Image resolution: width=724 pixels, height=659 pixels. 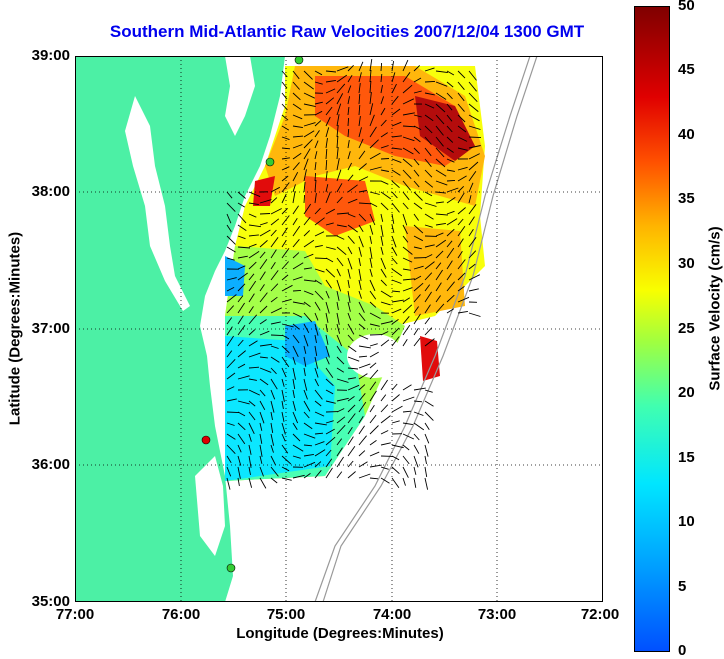 What do you see at coordinates (686, 328) in the screenshot?
I see `colorbar-tick: 25` at bounding box center [686, 328].